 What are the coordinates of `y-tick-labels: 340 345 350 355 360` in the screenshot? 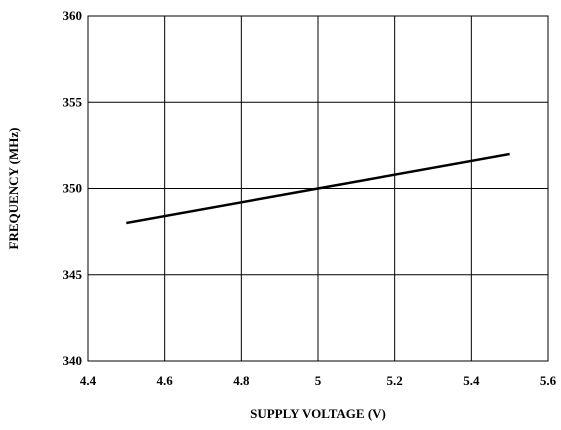 It's located at (73, 188).